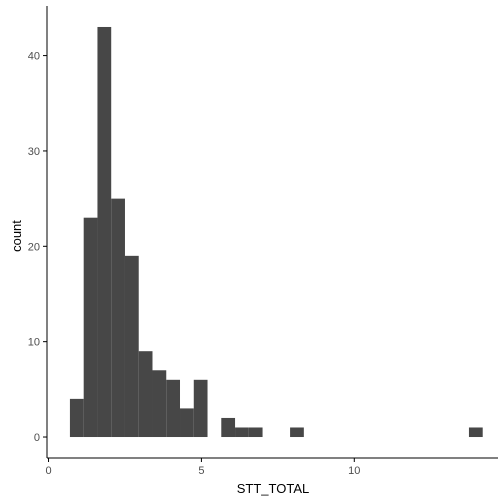  I want to click on y-axis-title: count, so click(16, 236).